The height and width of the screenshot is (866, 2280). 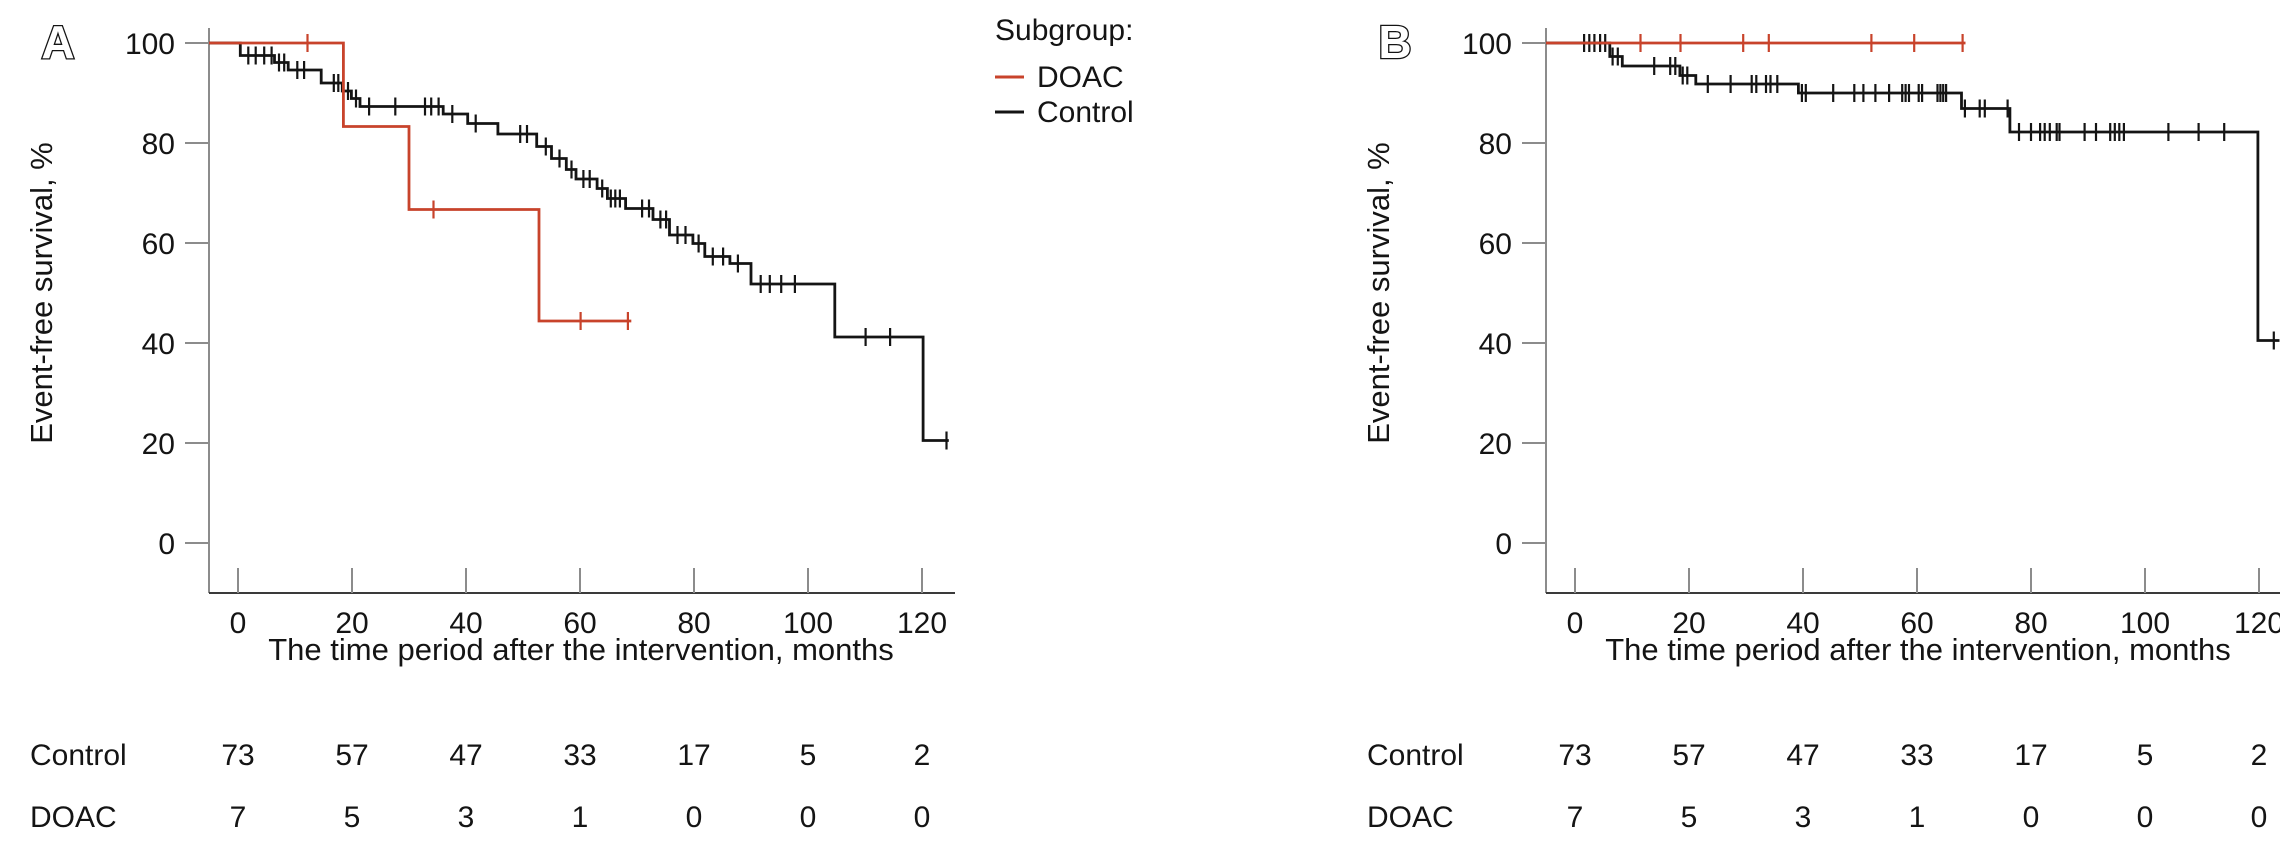 What do you see at coordinates (57, 42) in the screenshot?
I see `panel-a-letter: A` at bounding box center [57, 42].